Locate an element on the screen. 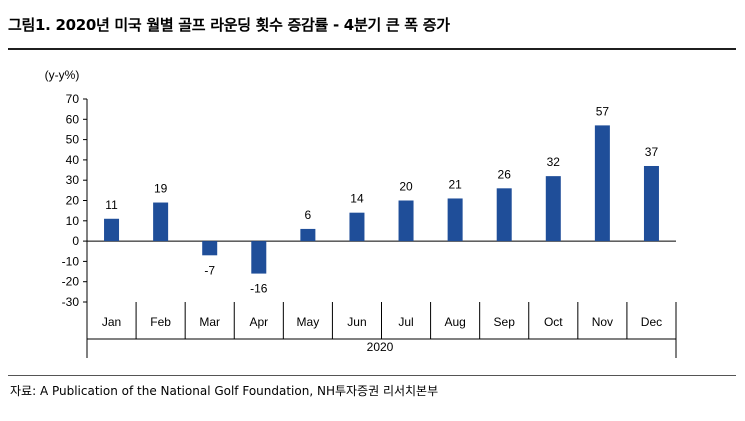 Image resolution: width=745 pixels, height=421 pixels. y-tick-label: -20 is located at coordinates (71, 282).